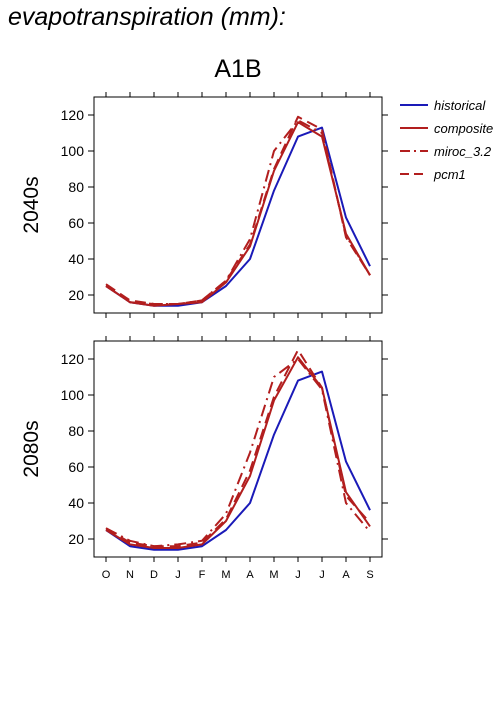 The image size is (501, 709). I want to click on legend-item-historical: historical, so click(443, 105).